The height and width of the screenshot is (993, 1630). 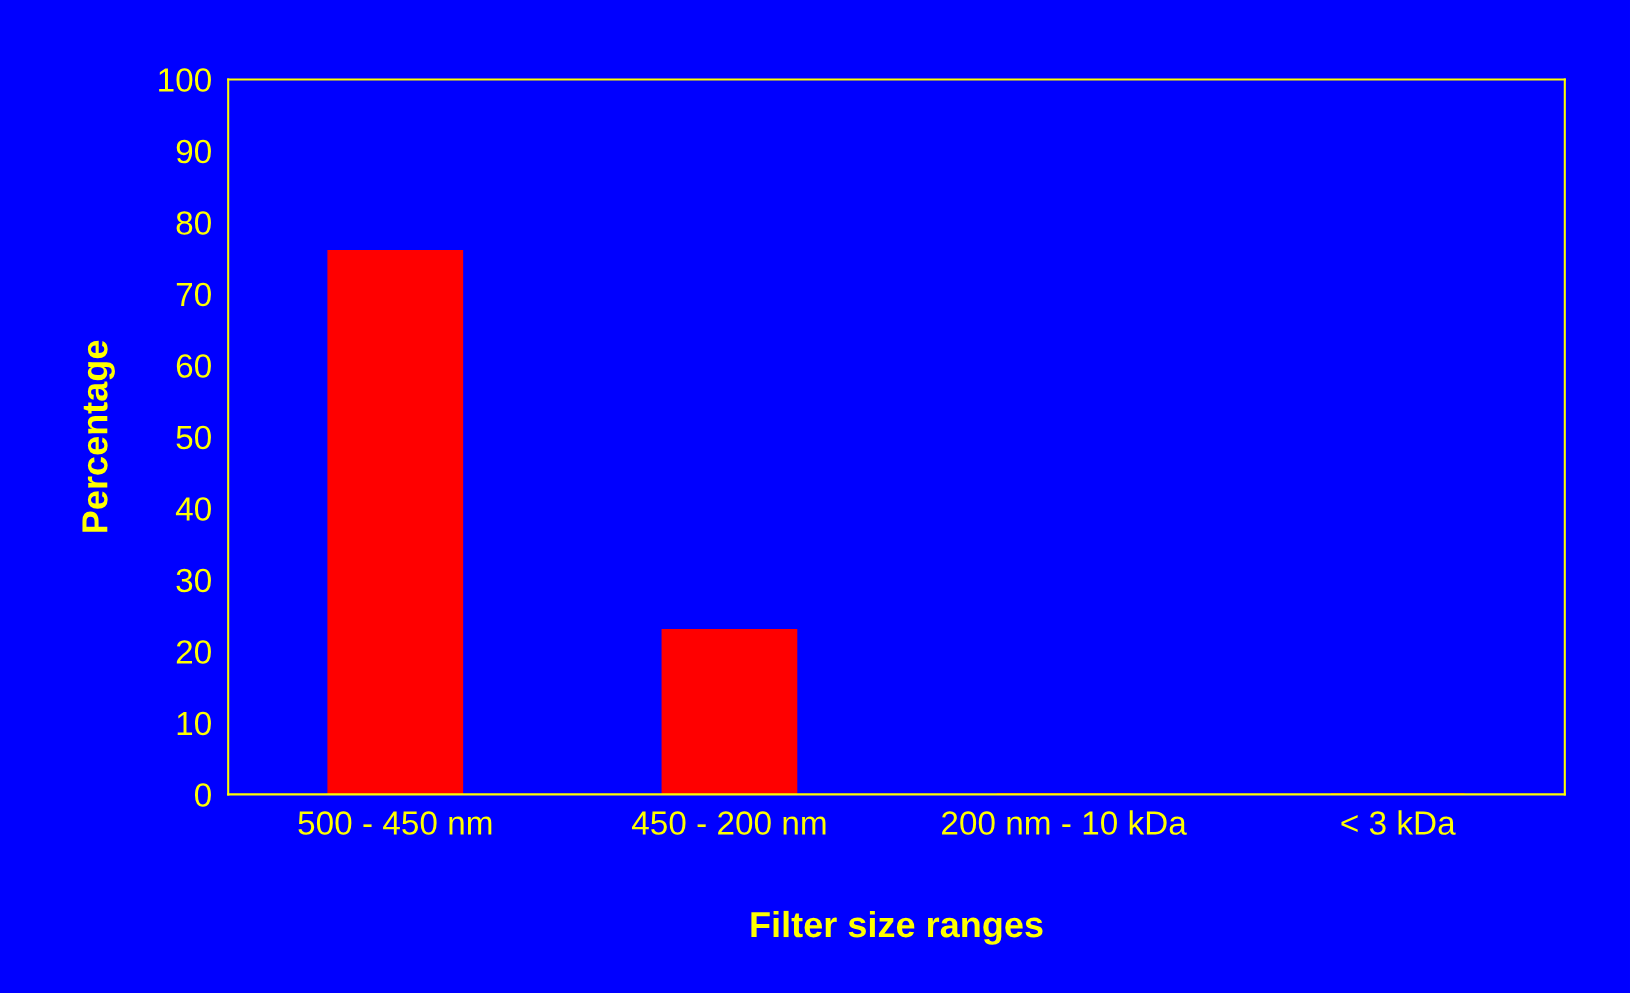 What do you see at coordinates (193, 580) in the screenshot?
I see `y-tick-label: 30` at bounding box center [193, 580].